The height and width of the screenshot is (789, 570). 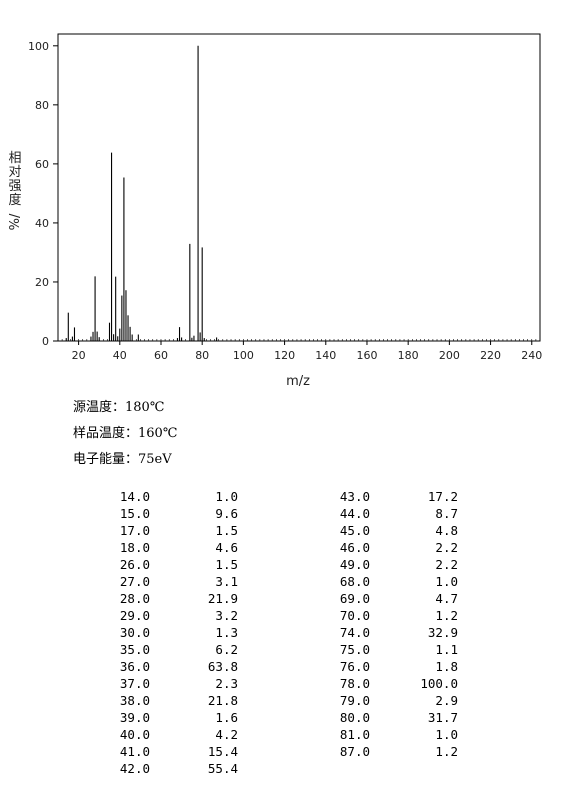 I want to click on x-tick-label: 220, so click(x=490, y=355).